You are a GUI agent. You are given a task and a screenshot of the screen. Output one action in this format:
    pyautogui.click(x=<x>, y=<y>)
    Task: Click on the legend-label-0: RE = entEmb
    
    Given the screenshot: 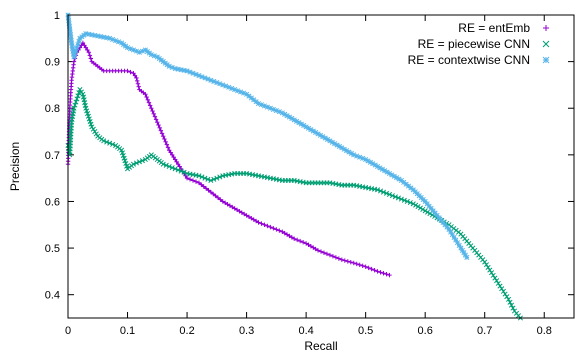 What is the action you would take?
    pyautogui.click(x=494, y=28)
    